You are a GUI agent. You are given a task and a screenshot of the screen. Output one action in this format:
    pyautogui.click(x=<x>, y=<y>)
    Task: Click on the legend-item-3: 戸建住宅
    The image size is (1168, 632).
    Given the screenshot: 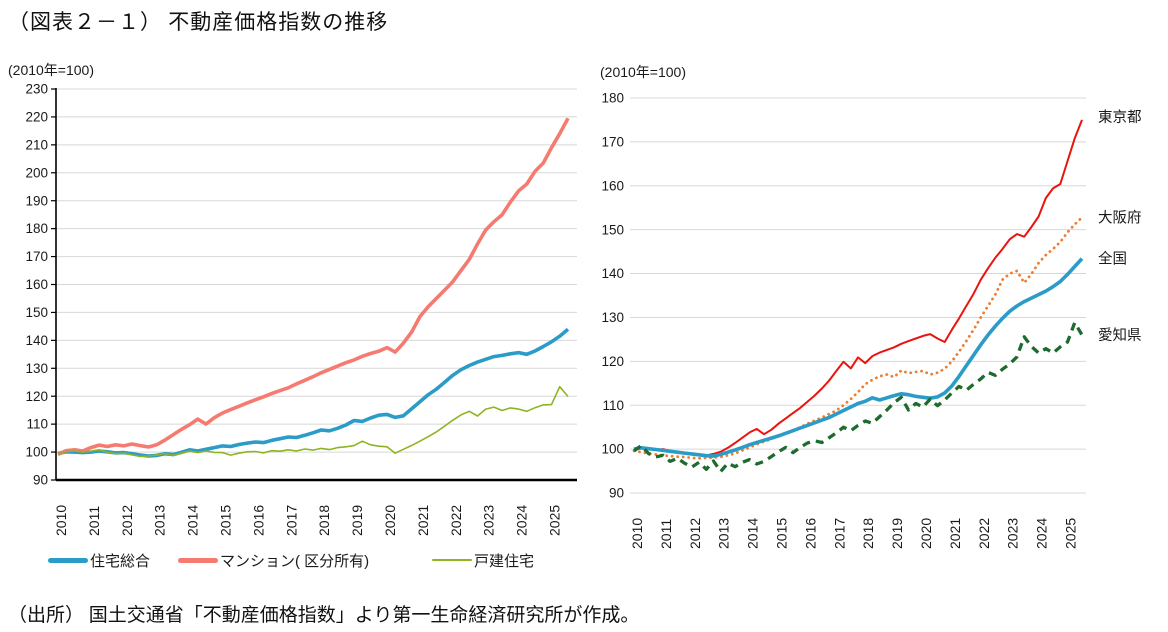 What is the action you would take?
    pyautogui.click(x=483, y=560)
    